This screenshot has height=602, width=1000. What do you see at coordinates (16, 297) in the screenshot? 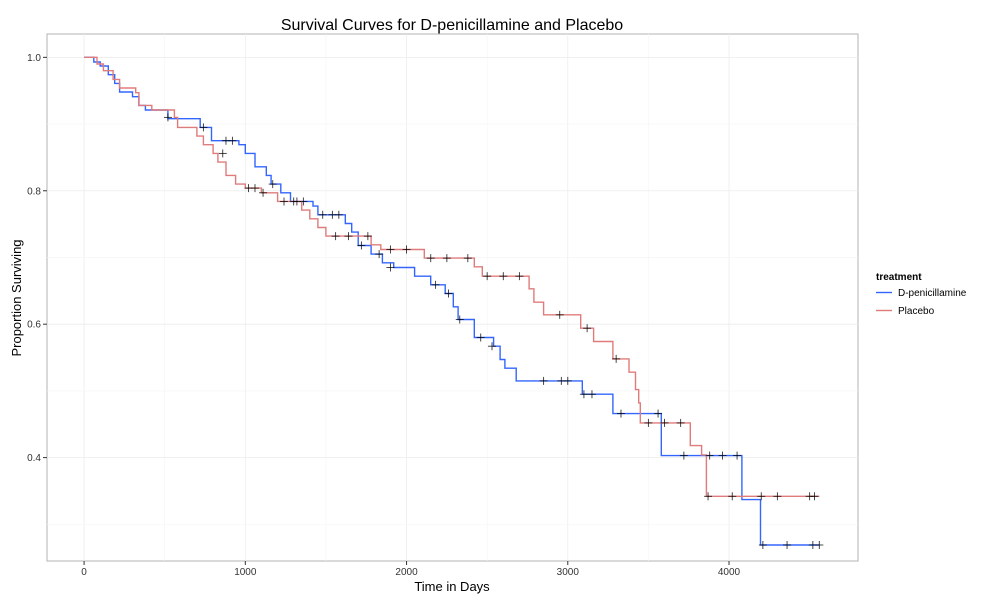
I see `y-axis-title: Proportion Surviving` at bounding box center [16, 297].